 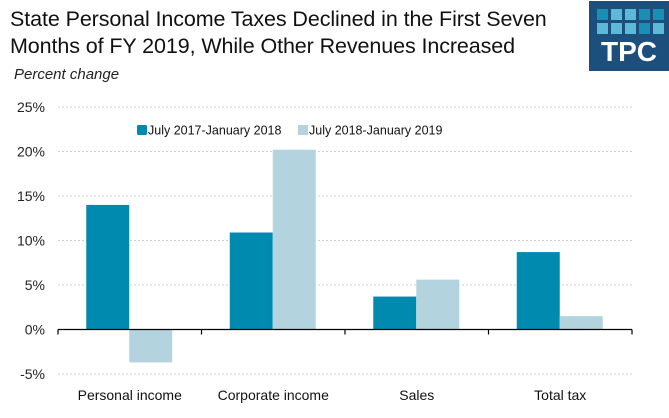 I want to click on legend-label: July 2017-January 2018, so click(x=214, y=131).